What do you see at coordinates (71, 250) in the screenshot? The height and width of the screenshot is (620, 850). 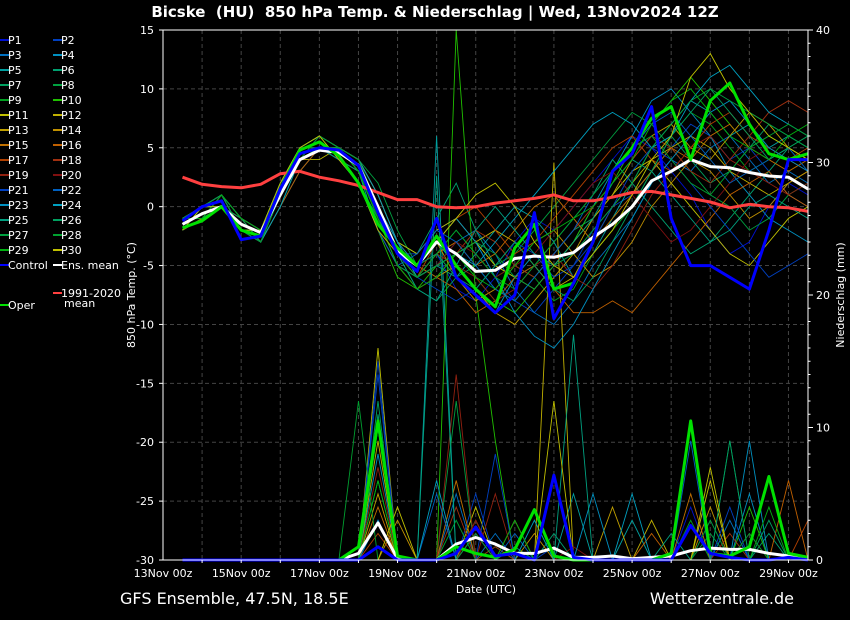 I see `legend-label-P30: P30` at bounding box center [71, 250].